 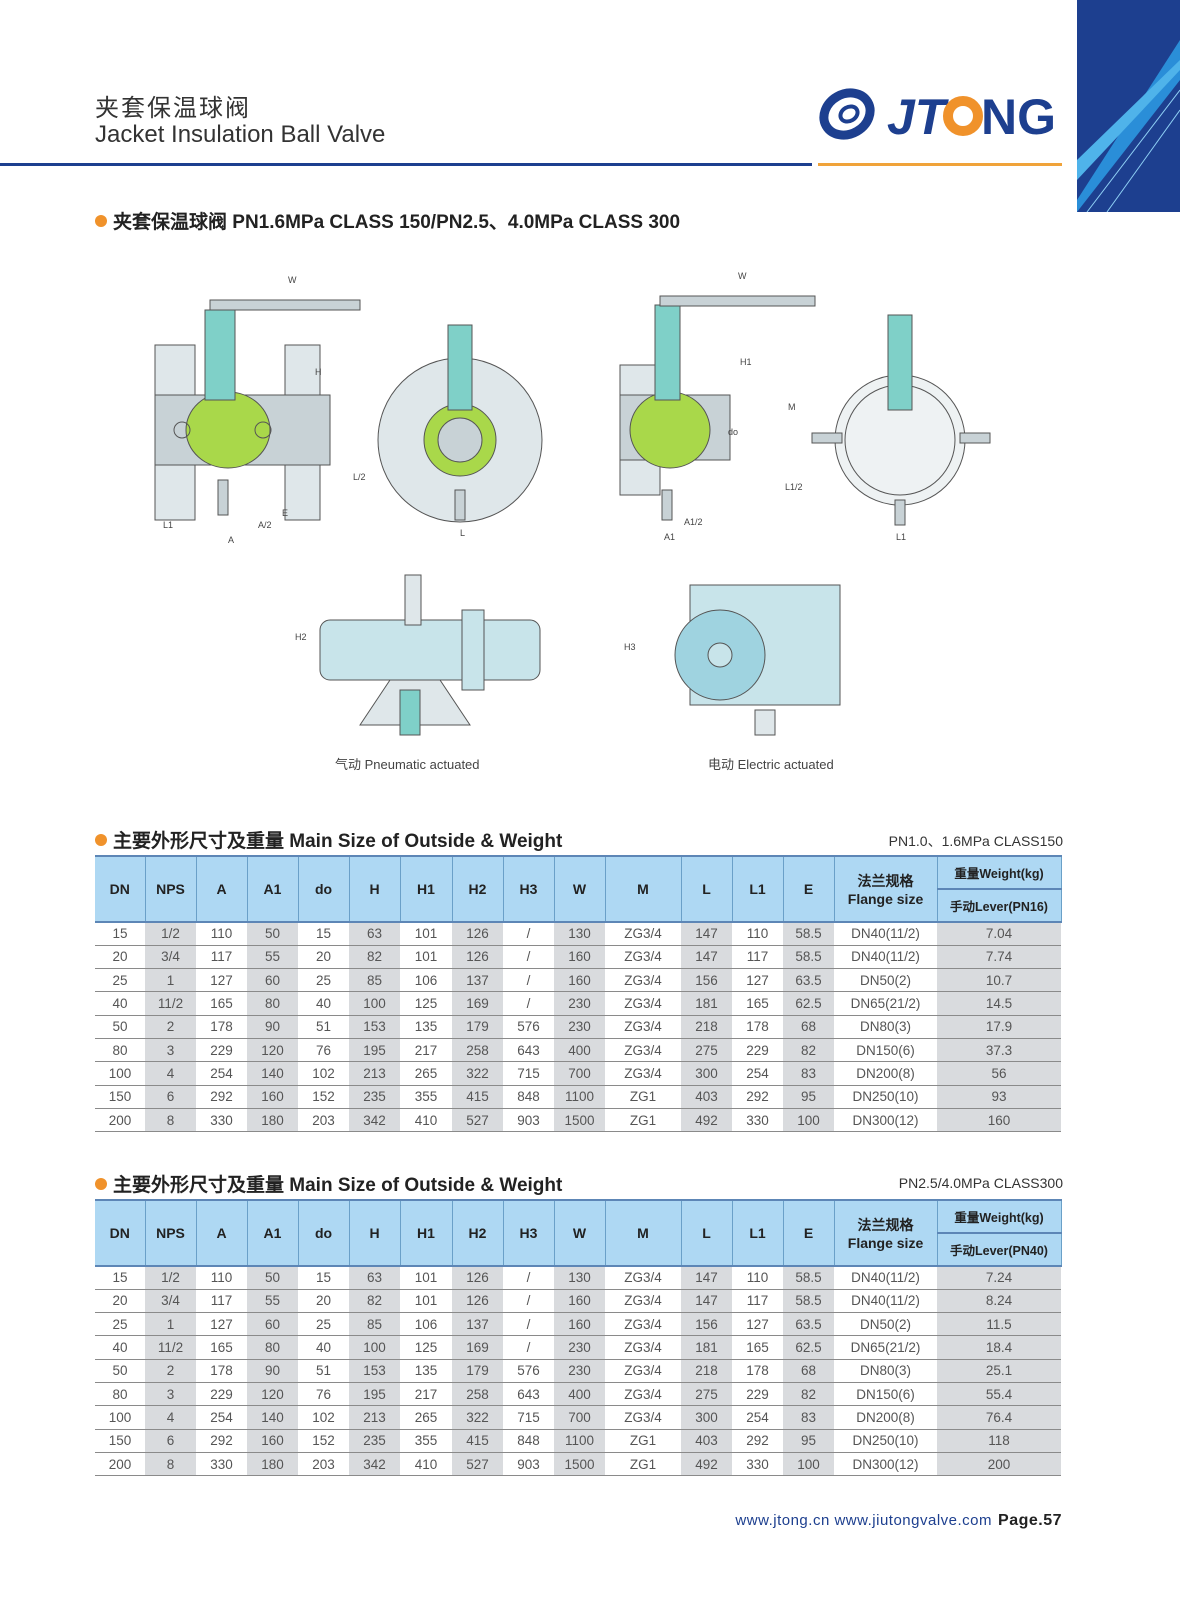 What do you see at coordinates (630, 647) in the screenshot?
I see `dim-label: H3` at bounding box center [630, 647].